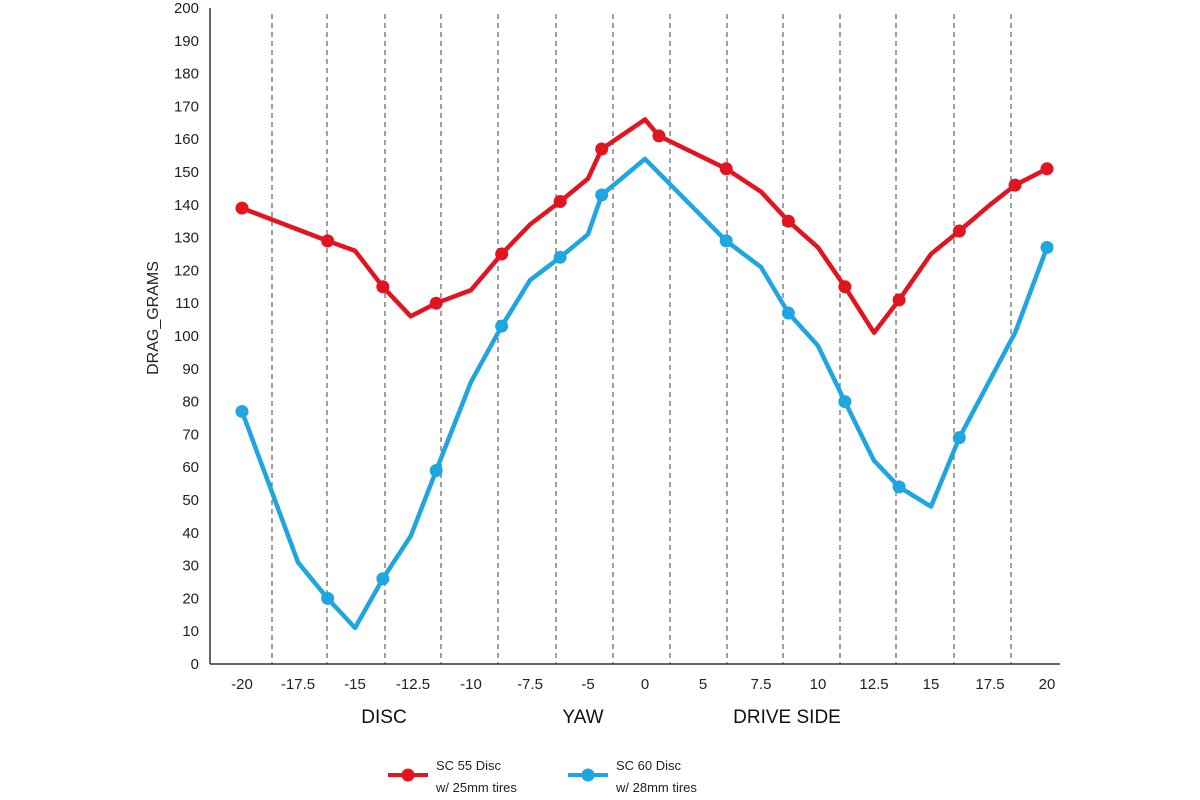  What do you see at coordinates (186, 74) in the screenshot?
I see `y-tick-label: 180` at bounding box center [186, 74].